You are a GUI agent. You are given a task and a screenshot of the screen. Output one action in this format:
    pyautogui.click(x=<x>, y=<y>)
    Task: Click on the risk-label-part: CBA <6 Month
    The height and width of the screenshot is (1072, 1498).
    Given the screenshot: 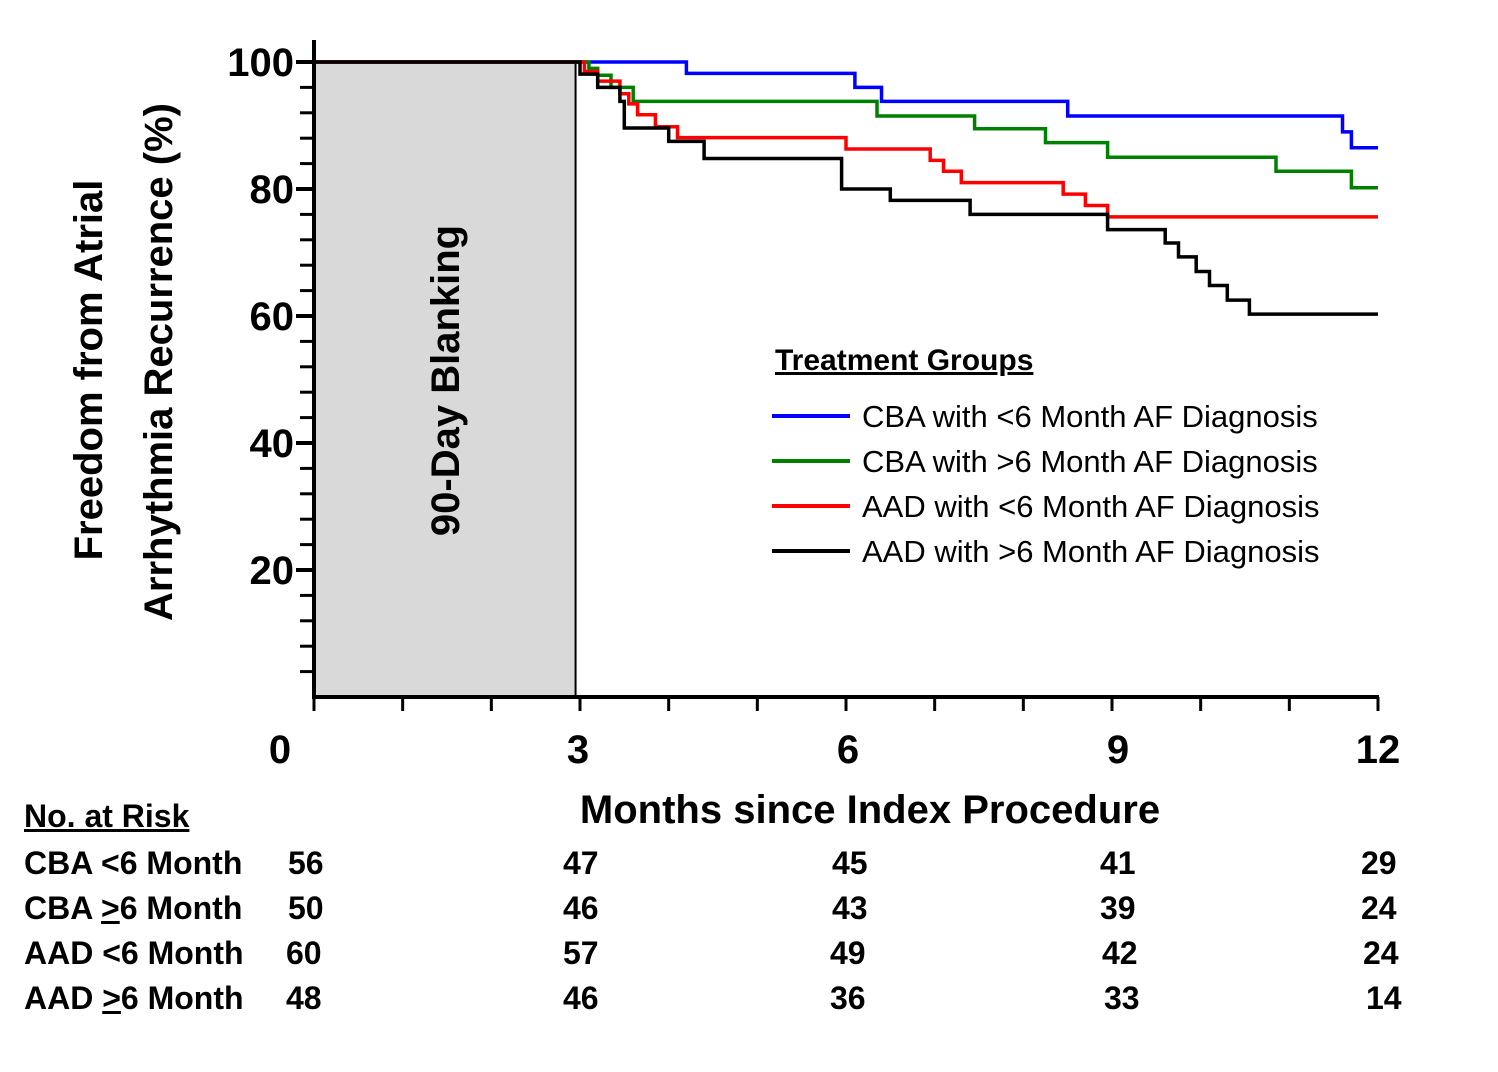 What is the action you would take?
    pyautogui.click(x=133, y=863)
    